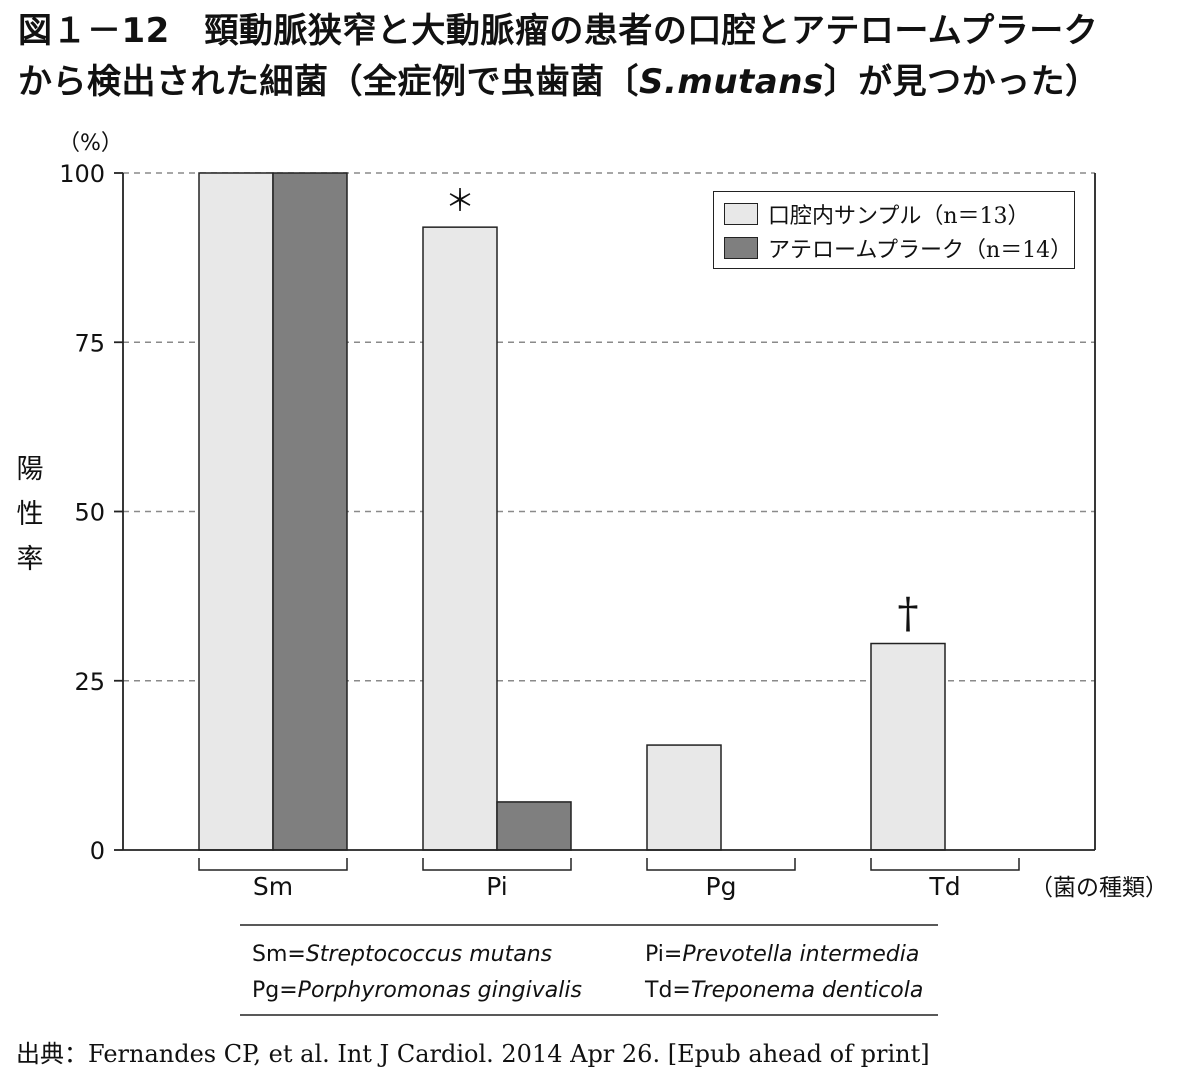  I want to click on y-axis-label: 陽性率, so click(30, 514).